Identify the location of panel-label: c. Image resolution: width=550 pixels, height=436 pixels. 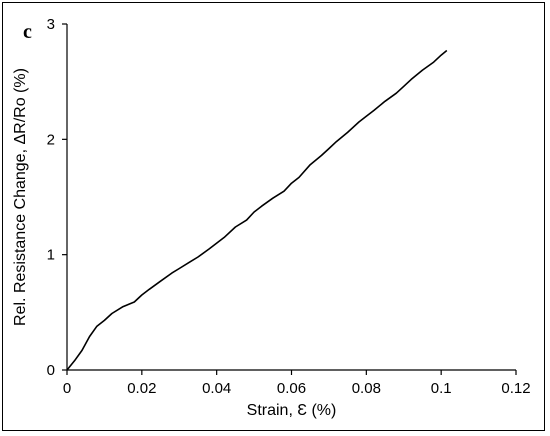
(27, 32).